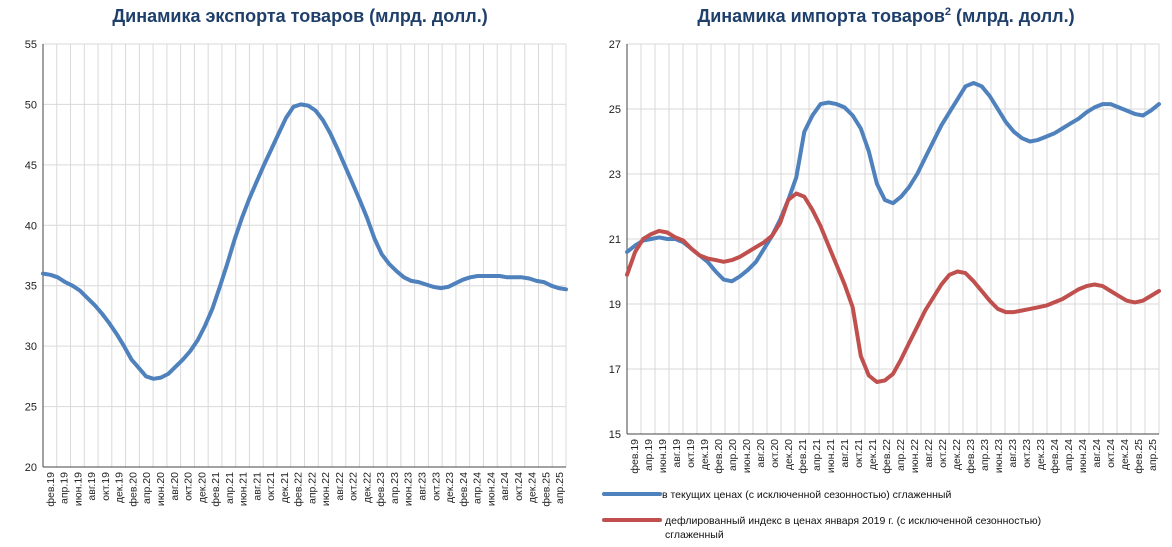  I want to click on export-x-tick-label: июн.21, so click(244, 489).